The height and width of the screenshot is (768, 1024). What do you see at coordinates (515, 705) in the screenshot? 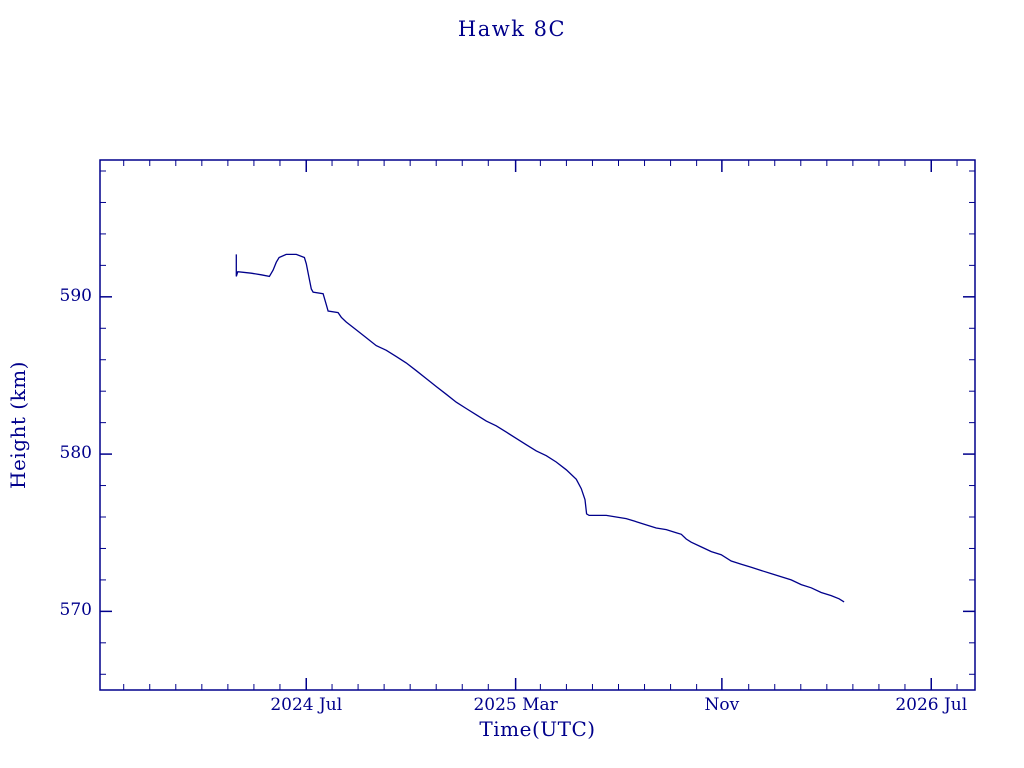
I see `x-tick-label-1: 2025 Mar` at bounding box center [515, 705].